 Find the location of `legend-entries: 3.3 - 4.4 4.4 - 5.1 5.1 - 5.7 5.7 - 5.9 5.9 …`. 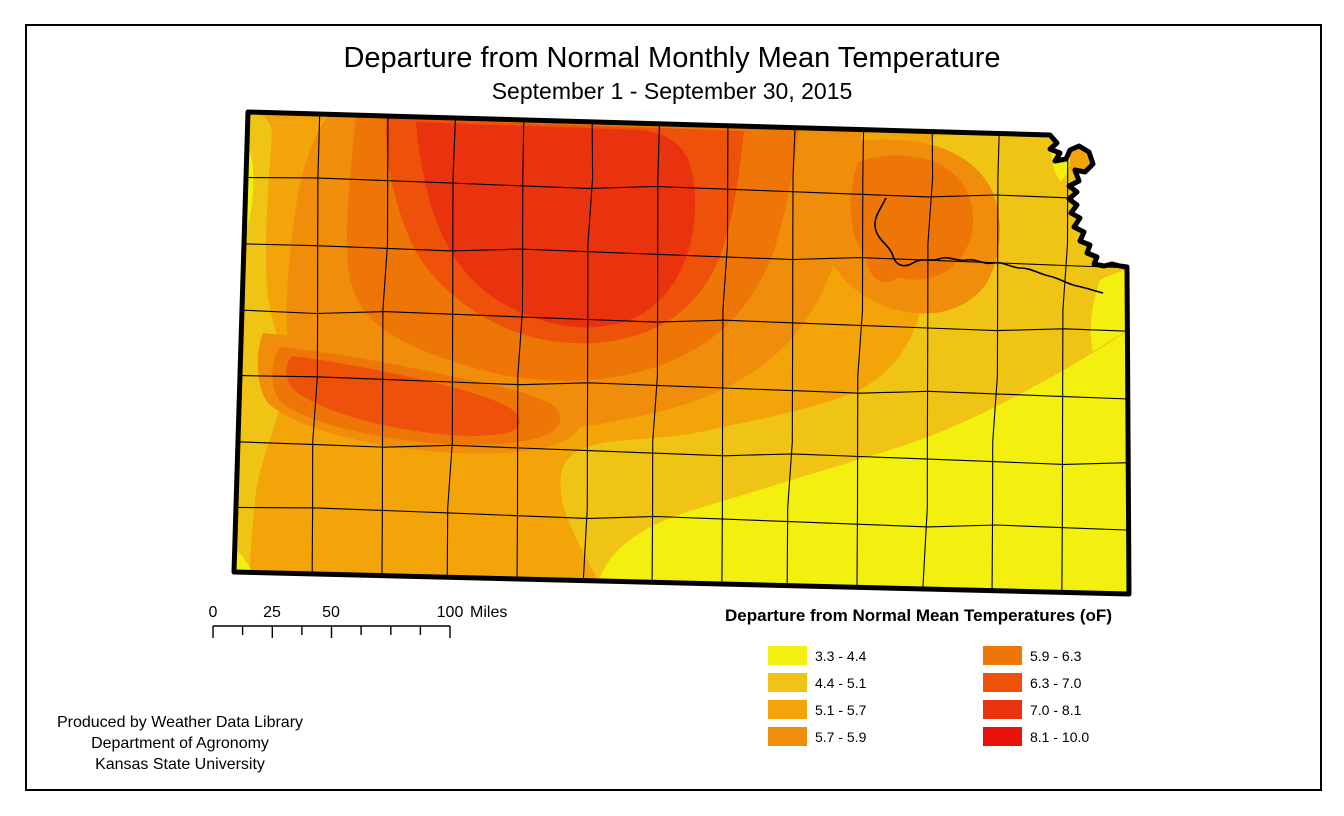

legend-entries: 3.3 - 4.4 4.4 - 5.1 5.1 - 5.7 5.7 - 5.9 5.9 … is located at coordinates (1002, 696).